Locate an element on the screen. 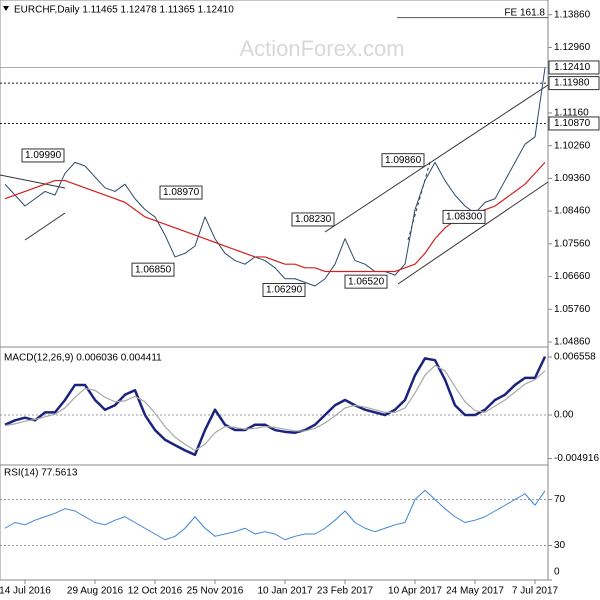  y-tick-label: 0.00 is located at coordinates (564, 415).